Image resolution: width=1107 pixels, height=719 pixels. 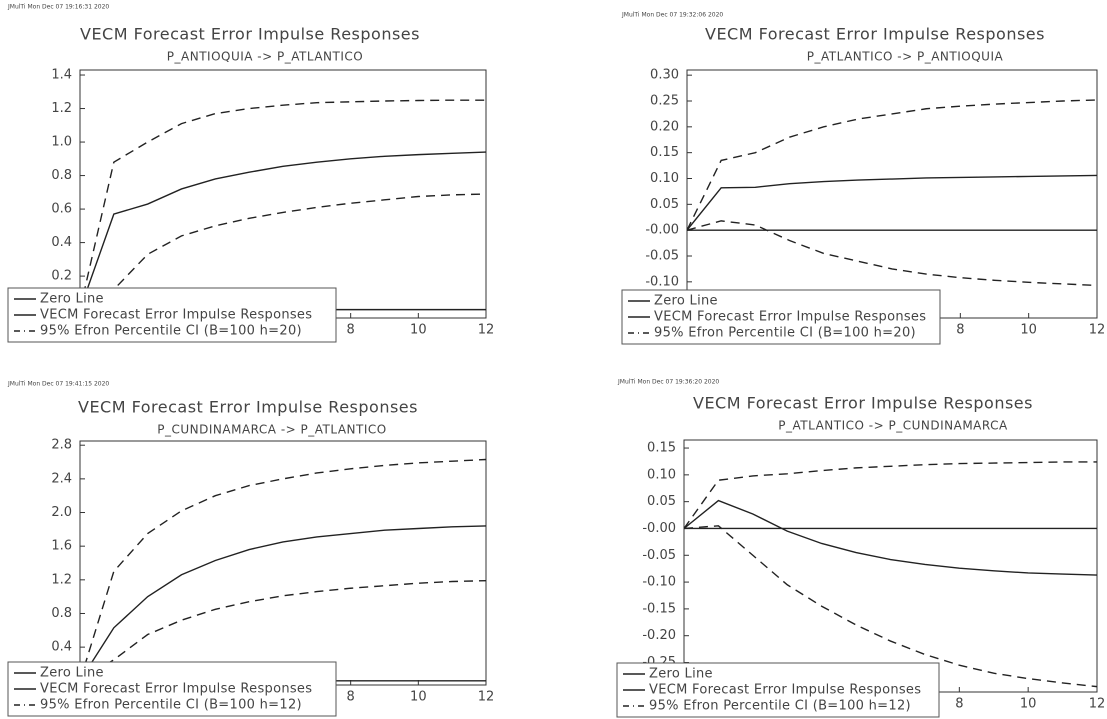 What do you see at coordinates (61, 276) in the screenshot?
I see `y-tick-label: 0.2` at bounding box center [61, 276].